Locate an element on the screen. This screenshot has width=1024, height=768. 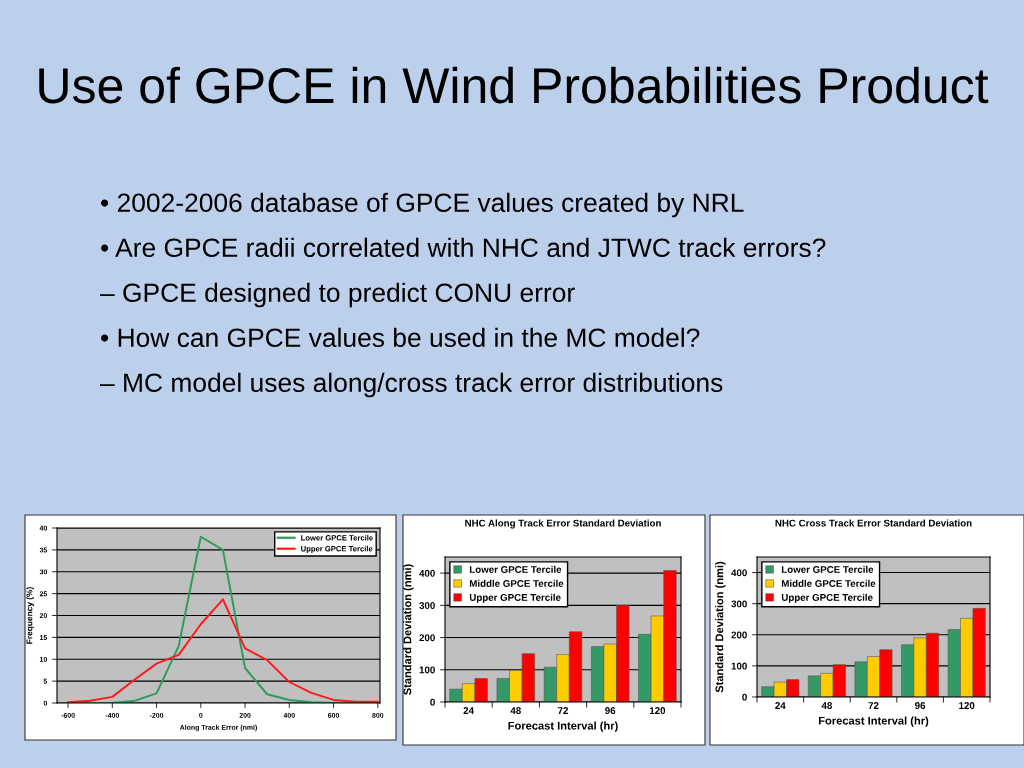
y-axis-title: Frequency (%) is located at coordinates (30, 615).